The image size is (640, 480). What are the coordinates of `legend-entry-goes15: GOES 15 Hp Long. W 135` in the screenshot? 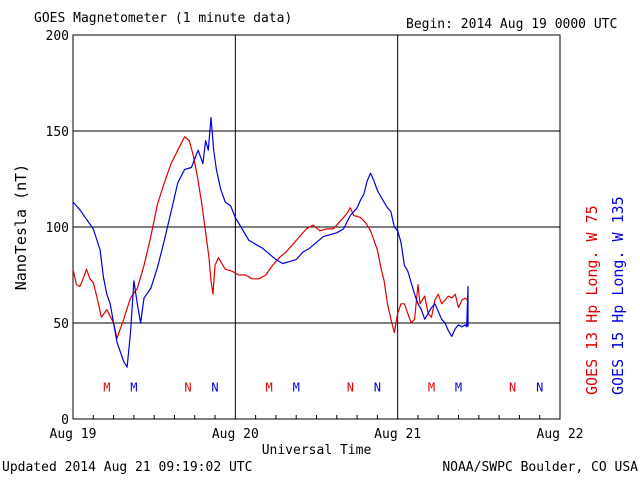 It's located at (618, 295).